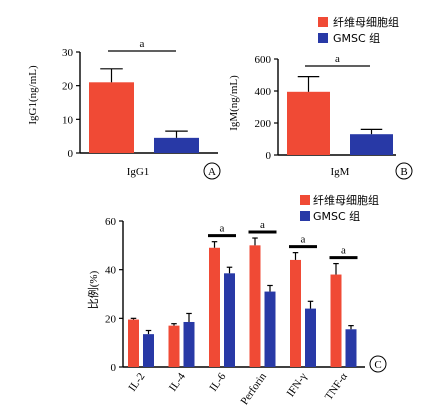 The image size is (430, 419). I want to click on panel-a-ylabel: IgG1(ng/mL), so click(33, 95).